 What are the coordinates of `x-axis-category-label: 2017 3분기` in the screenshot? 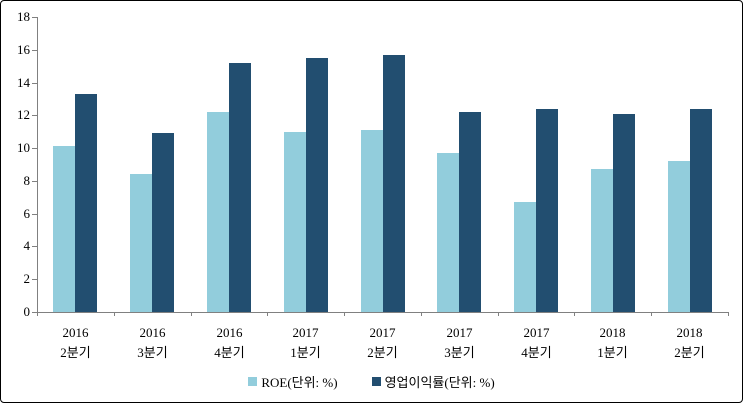 It's located at (459, 343).